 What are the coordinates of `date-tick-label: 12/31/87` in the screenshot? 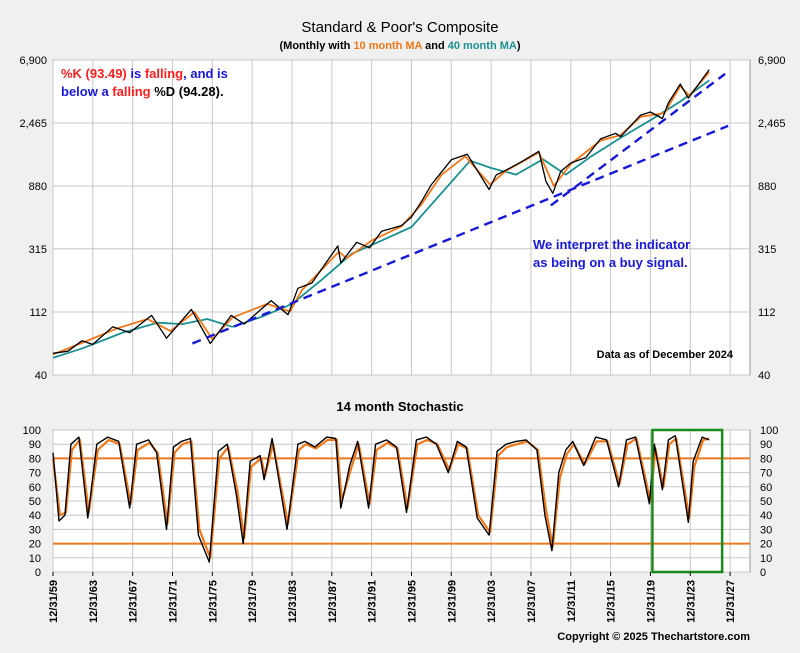 It's located at (333, 601).